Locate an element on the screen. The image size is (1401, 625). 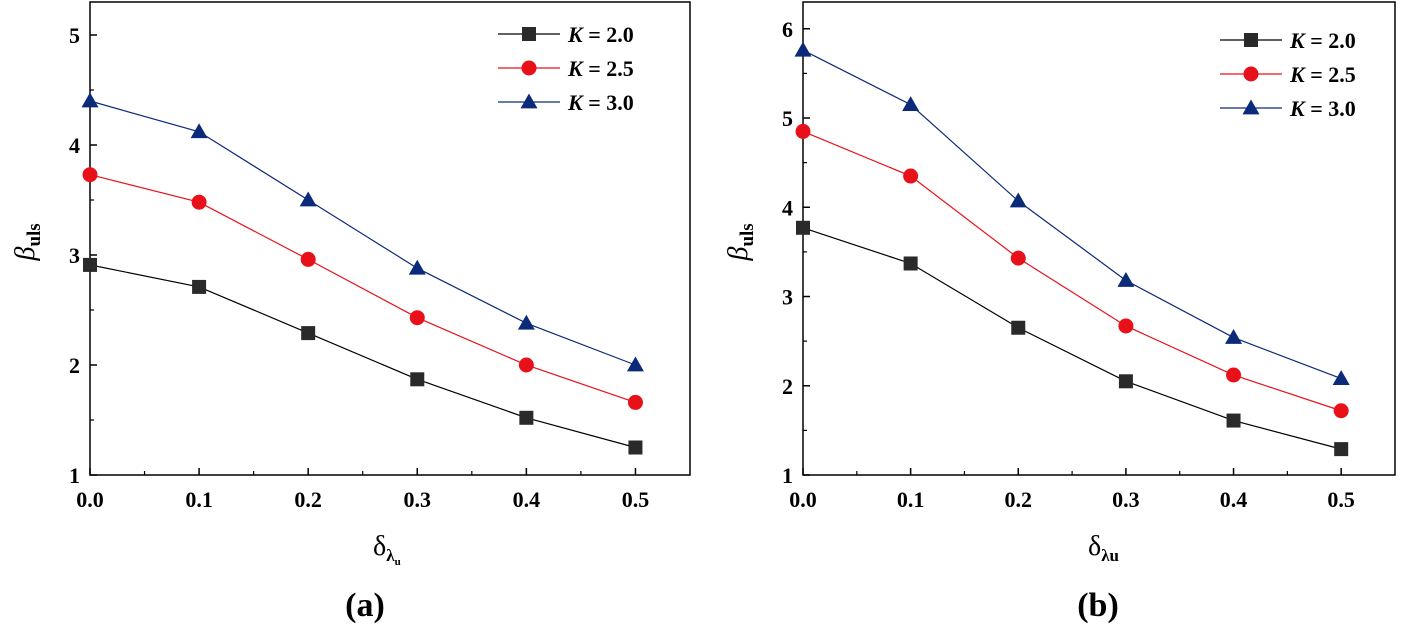
x-tick-label: 0.5 is located at coordinates (636, 499).